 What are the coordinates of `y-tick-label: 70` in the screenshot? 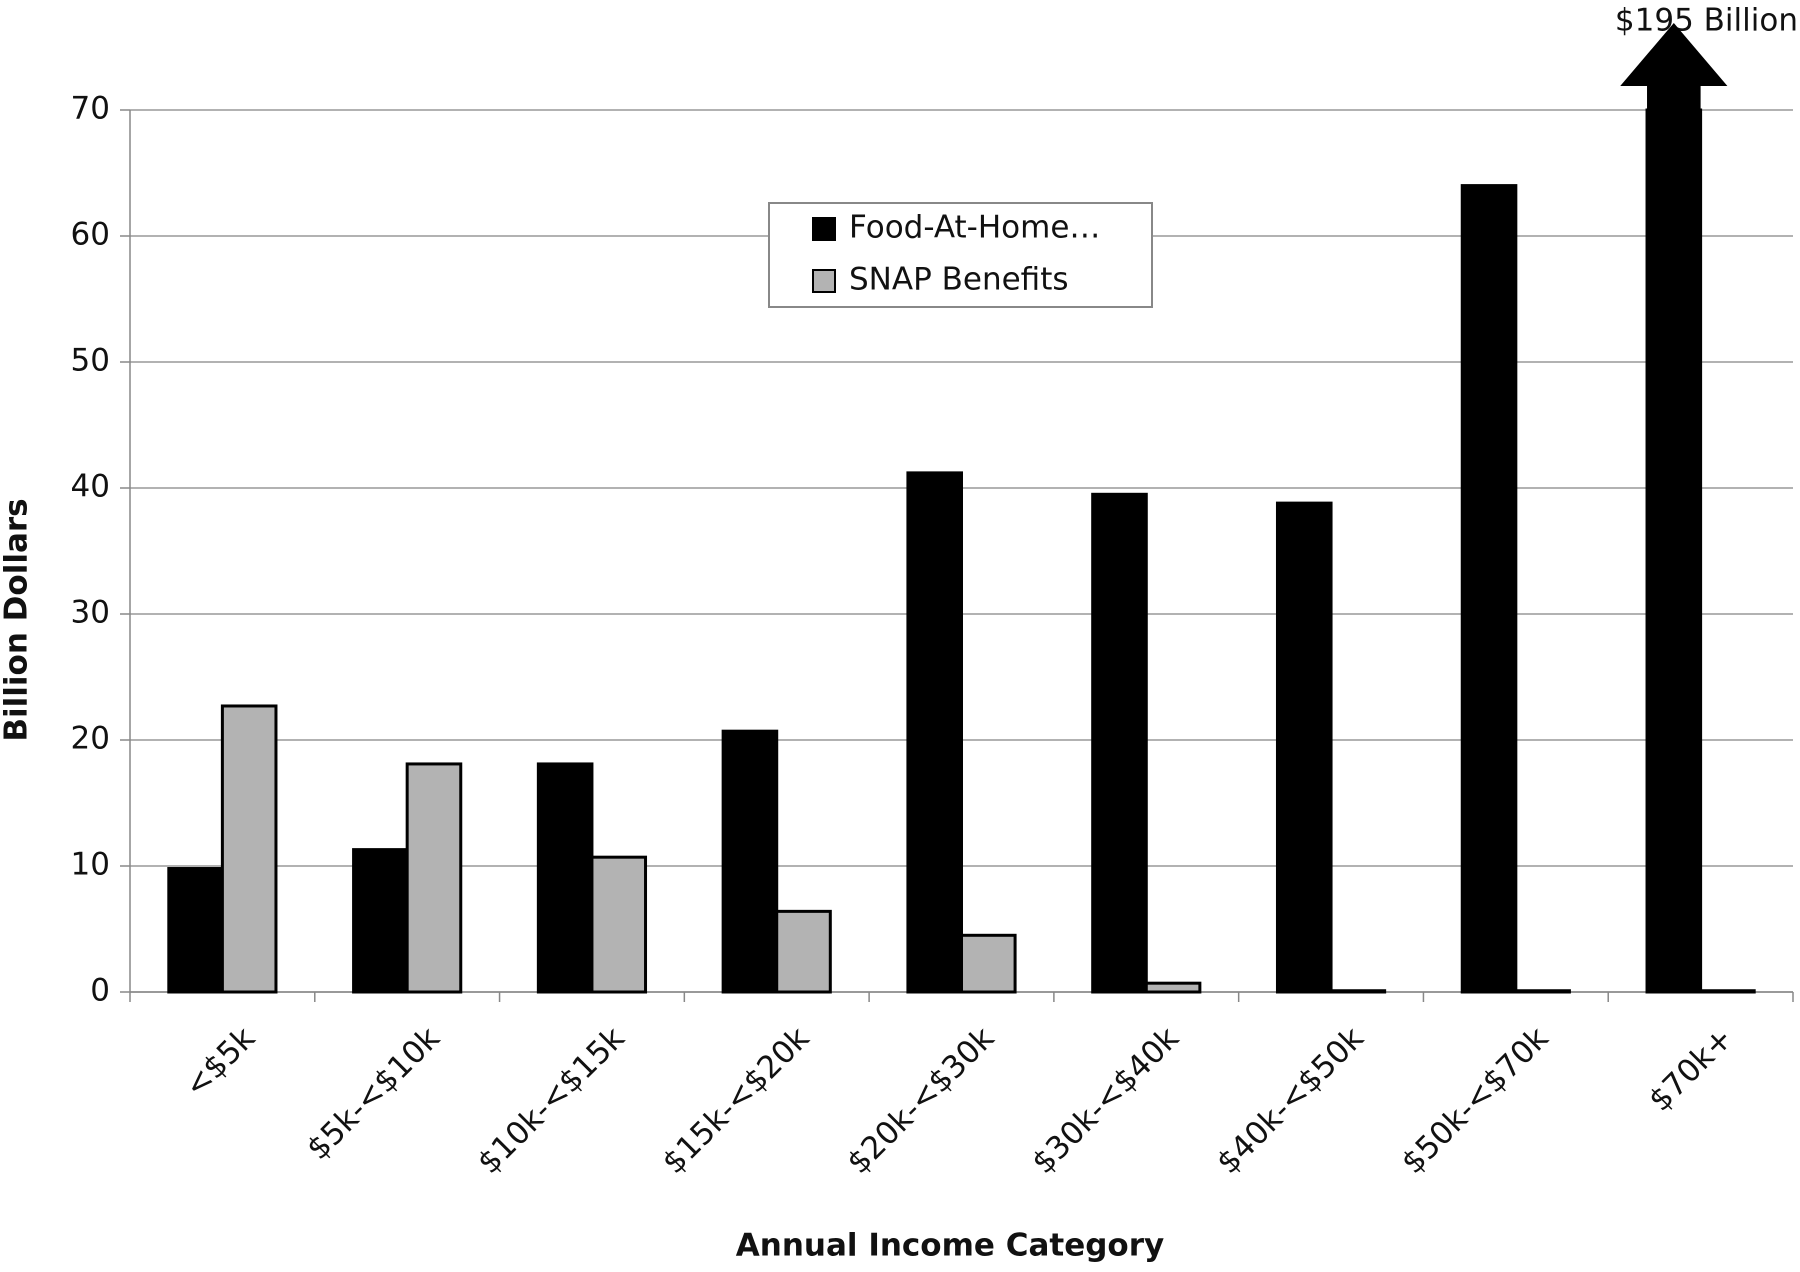 It's located at (90, 109).